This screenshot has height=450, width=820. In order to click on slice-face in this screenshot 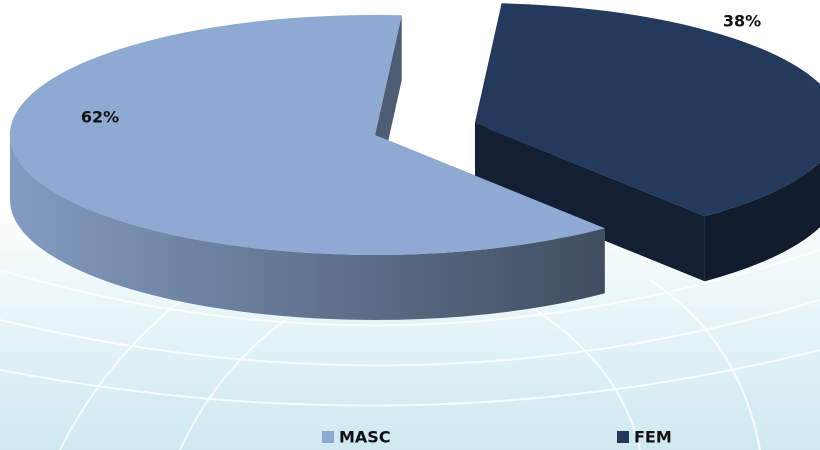, I will do `click(590, 202)`.